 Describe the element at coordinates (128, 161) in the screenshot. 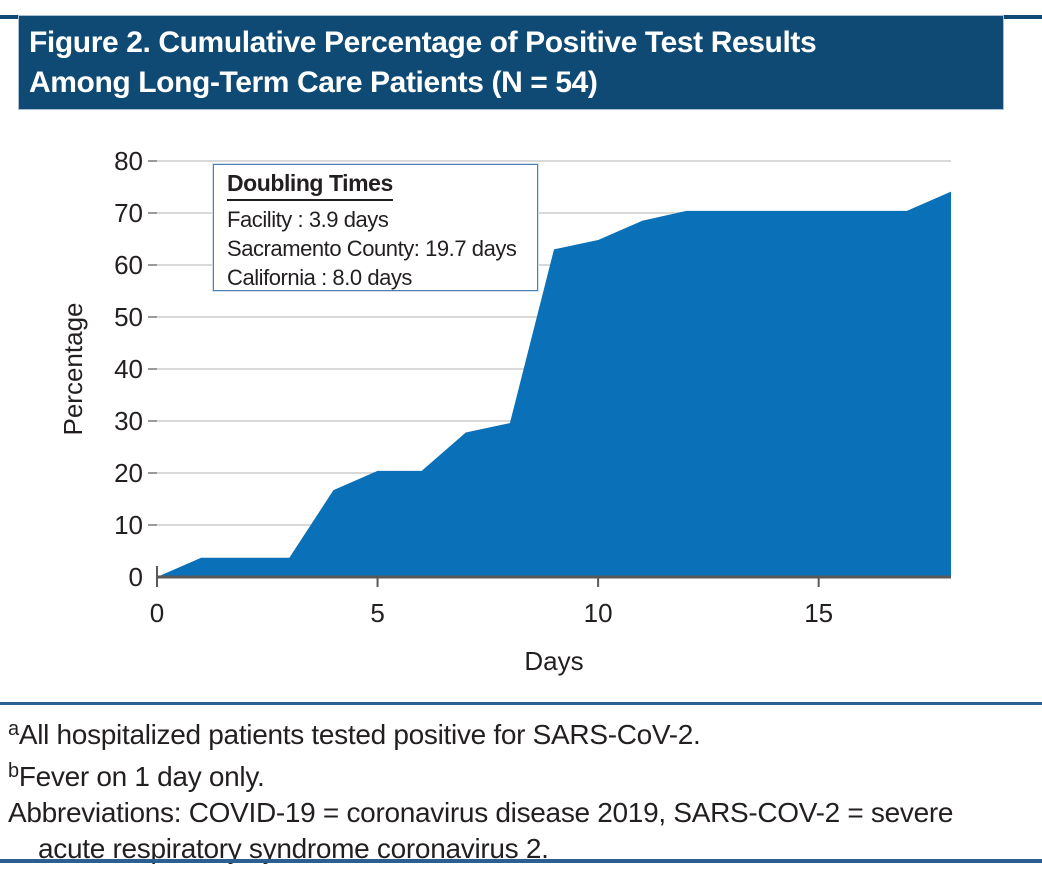

I see `y-tick-label: 80` at that location.